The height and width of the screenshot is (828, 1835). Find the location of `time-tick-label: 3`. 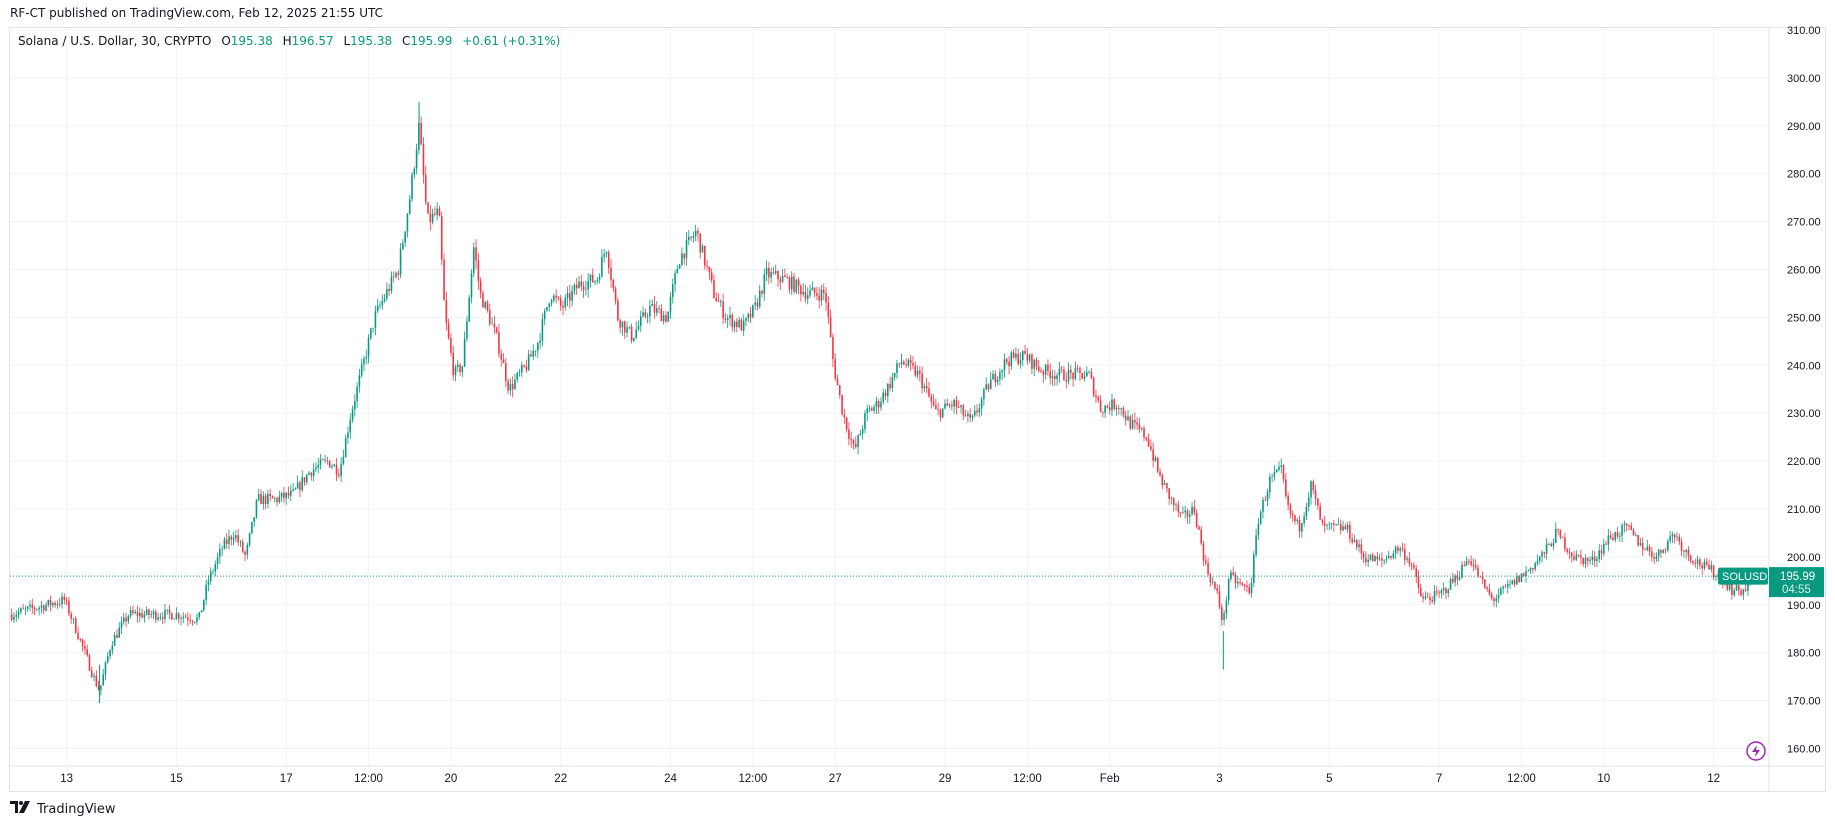

time-tick-label: 3 is located at coordinates (1219, 779).